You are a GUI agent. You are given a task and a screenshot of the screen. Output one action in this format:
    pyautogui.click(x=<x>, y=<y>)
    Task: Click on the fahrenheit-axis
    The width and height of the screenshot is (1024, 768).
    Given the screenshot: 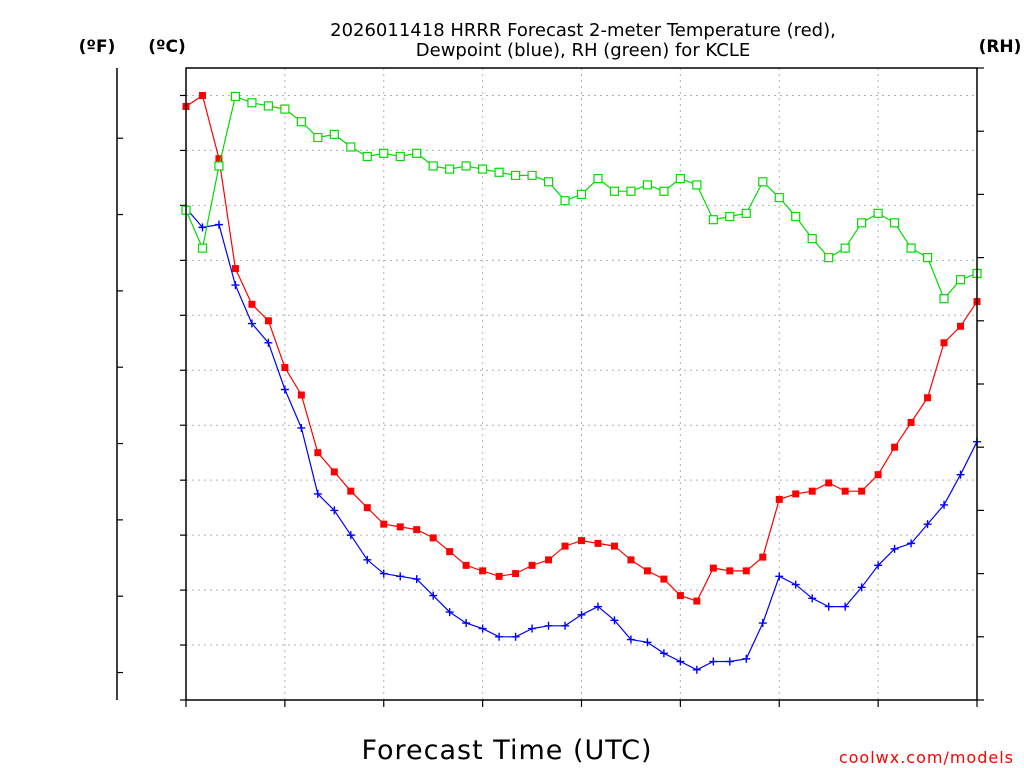 What is the action you would take?
    pyautogui.click(x=119, y=384)
    